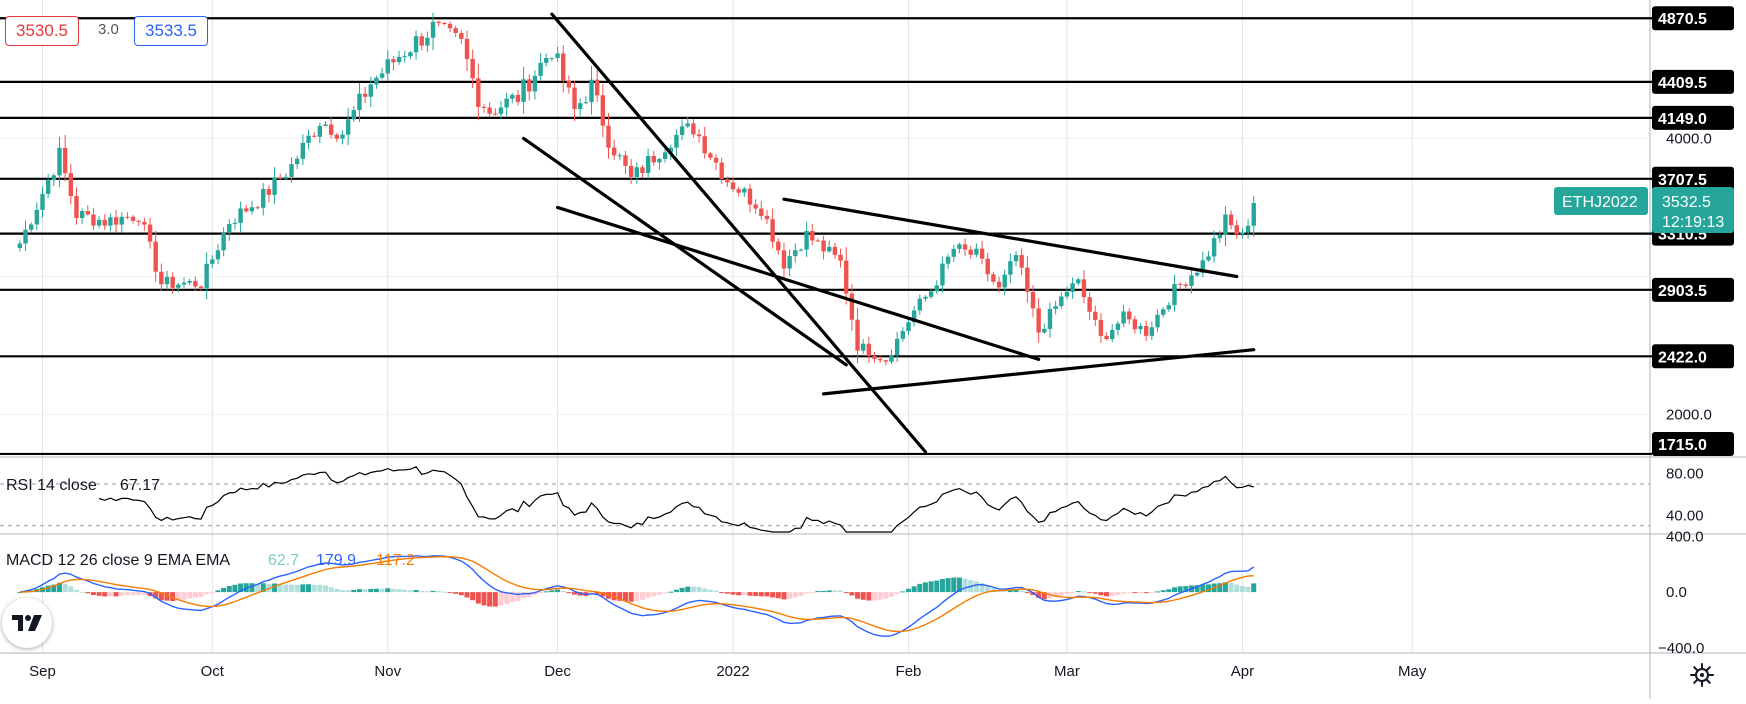 The image size is (1746, 704). What do you see at coordinates (1682, 445) in the screenshot?
I see `level-price-tag-label: 1715.0` at bounding box center [1682, 445].